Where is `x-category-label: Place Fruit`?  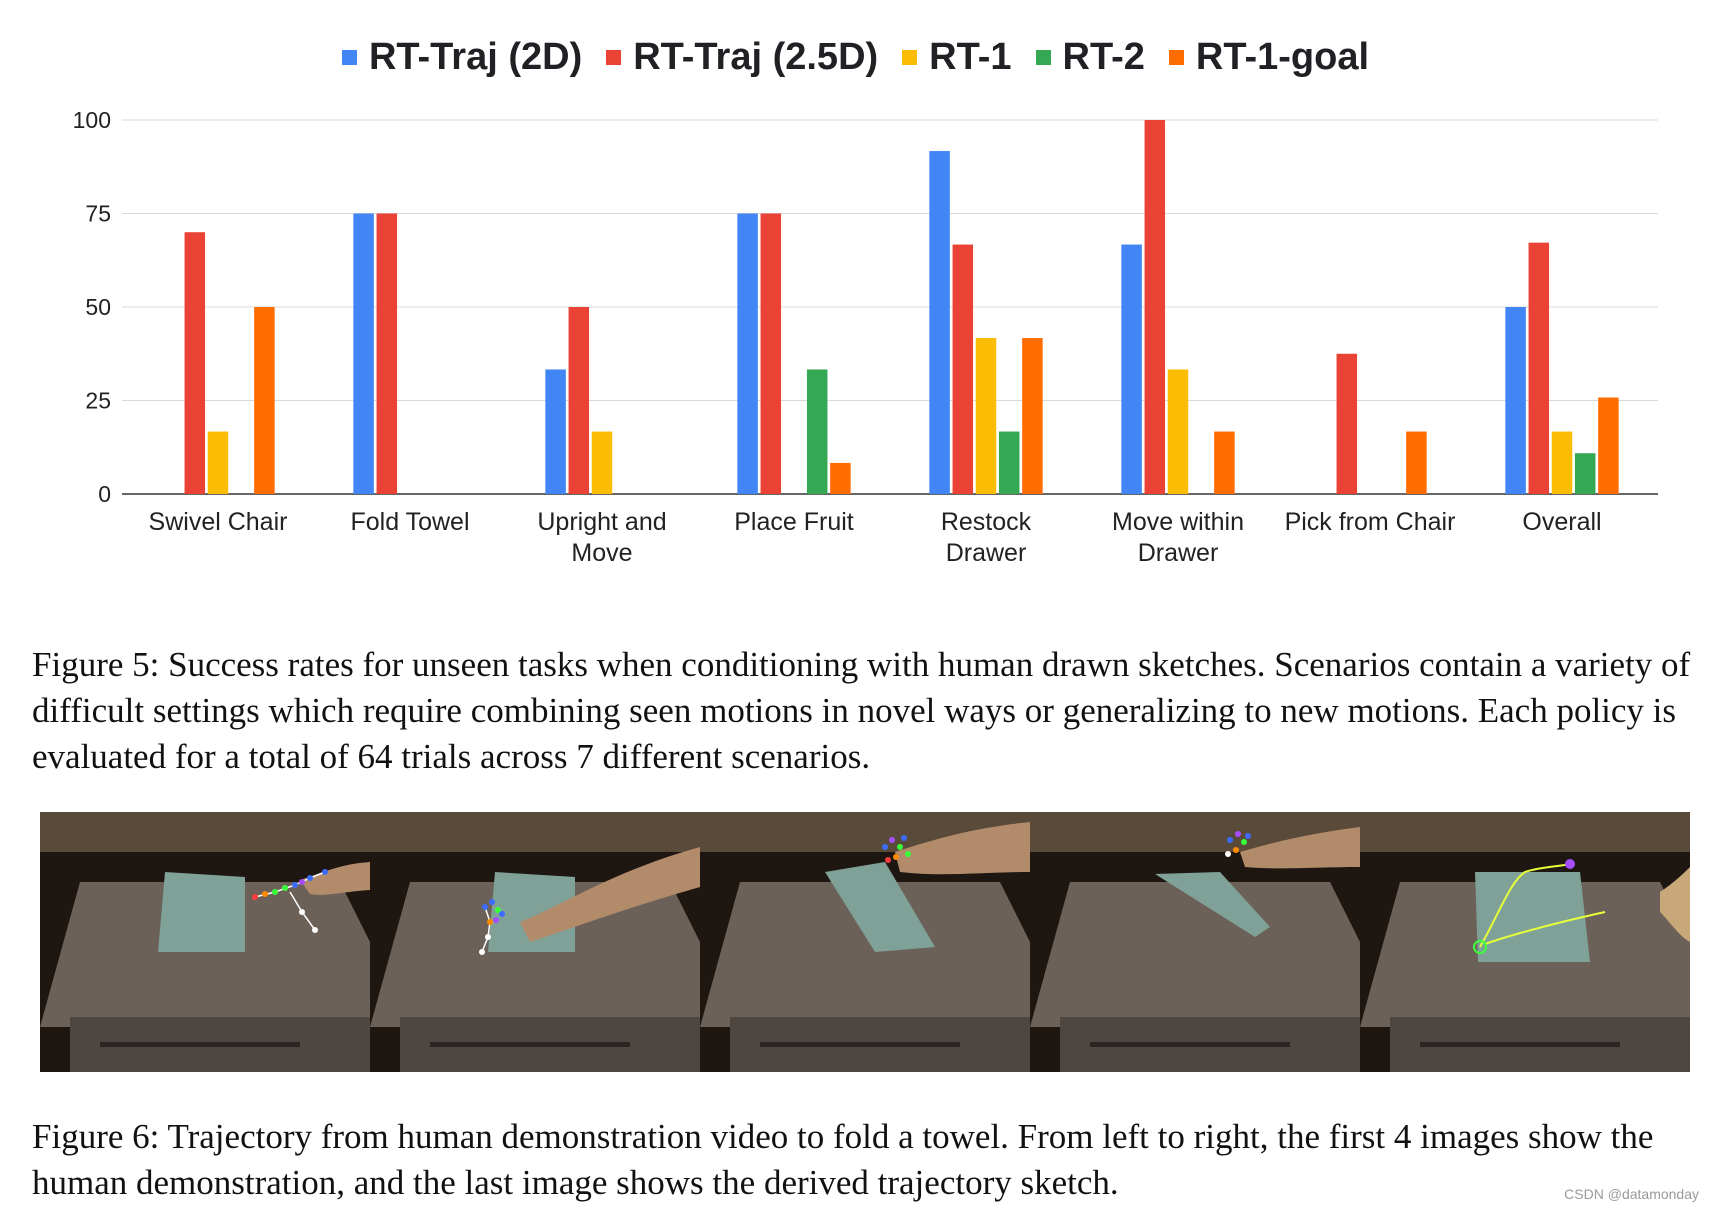
x-category-label: Place Fruit is located at coordinates (794, 522).